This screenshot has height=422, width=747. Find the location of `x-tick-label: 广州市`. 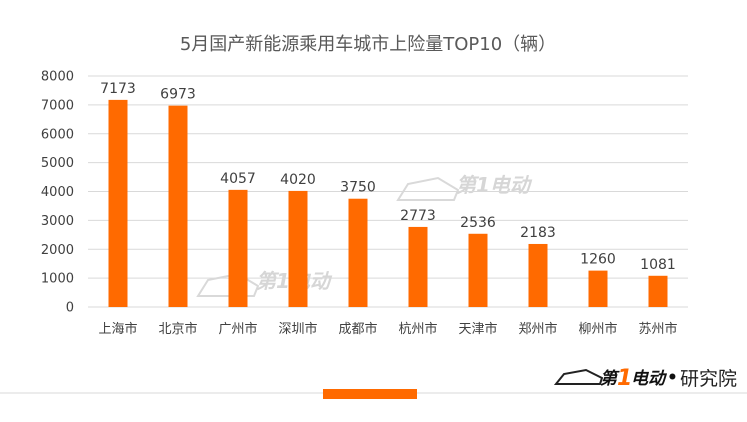

x-tick-label: 广州市 is located at coordinates (237, 329).